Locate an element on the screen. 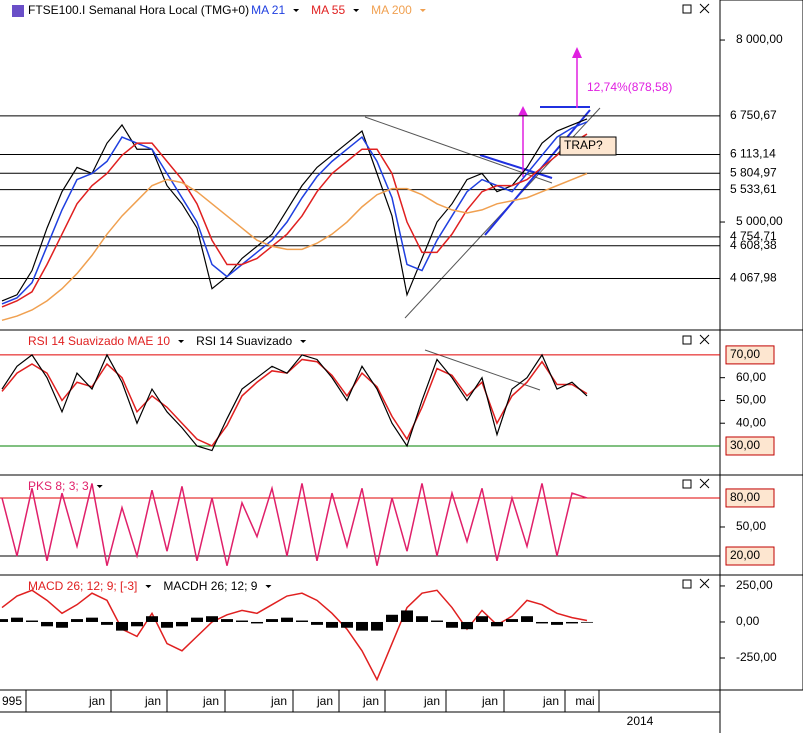 This screenshot has height=733, width=803. legend-entry: RSI 14 Suavizado MAE 10 is located at coordinates (99, 341).